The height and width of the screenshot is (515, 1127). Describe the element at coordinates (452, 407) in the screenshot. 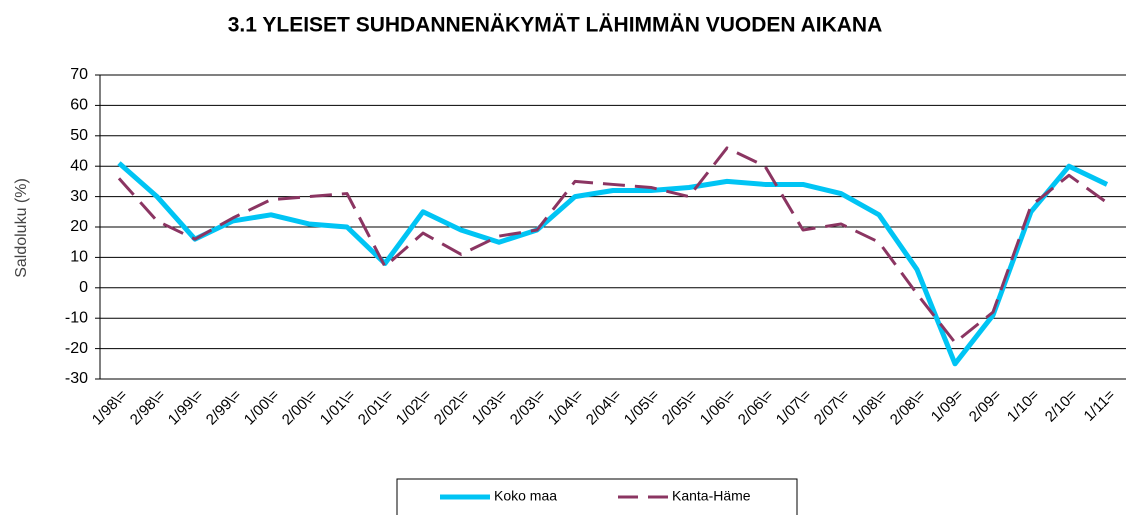

I see `x-tick-label: 2/02\=` at that location.